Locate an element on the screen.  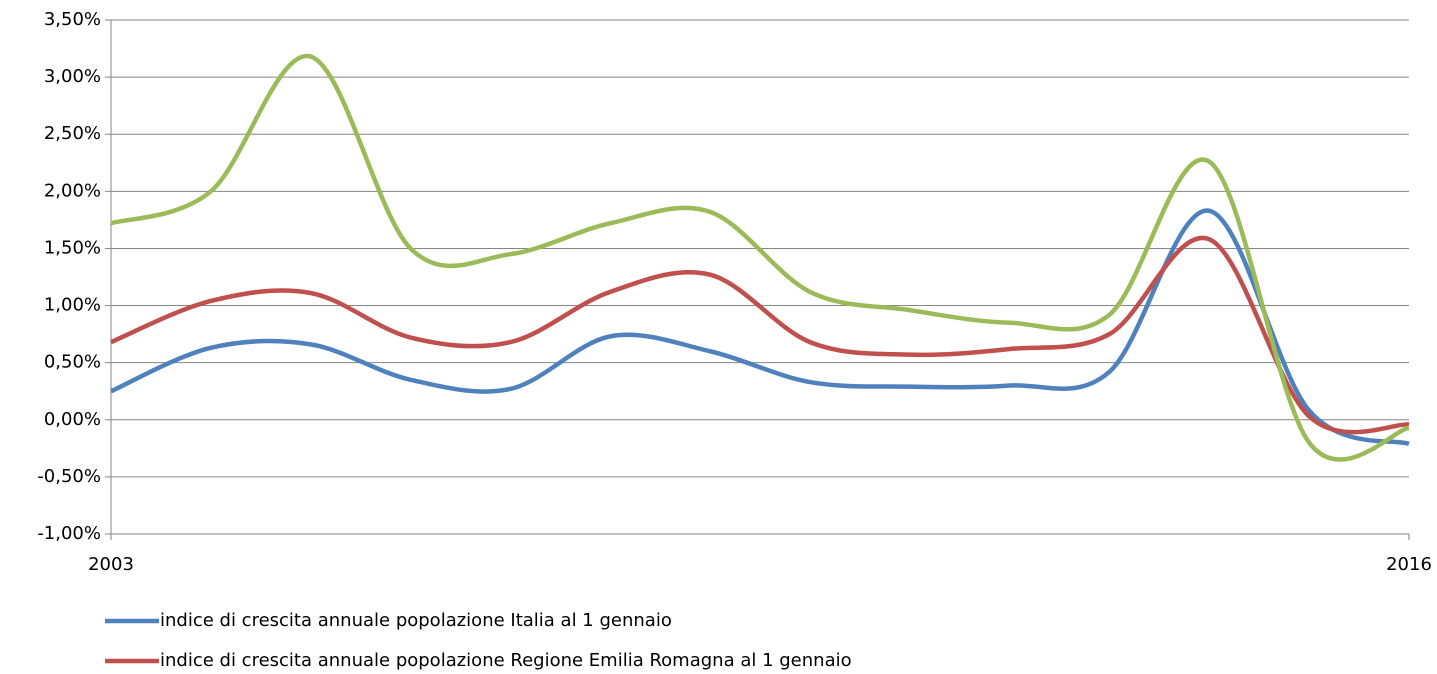
y-tick-label: 3,50% is located at coordinates (72, 19).